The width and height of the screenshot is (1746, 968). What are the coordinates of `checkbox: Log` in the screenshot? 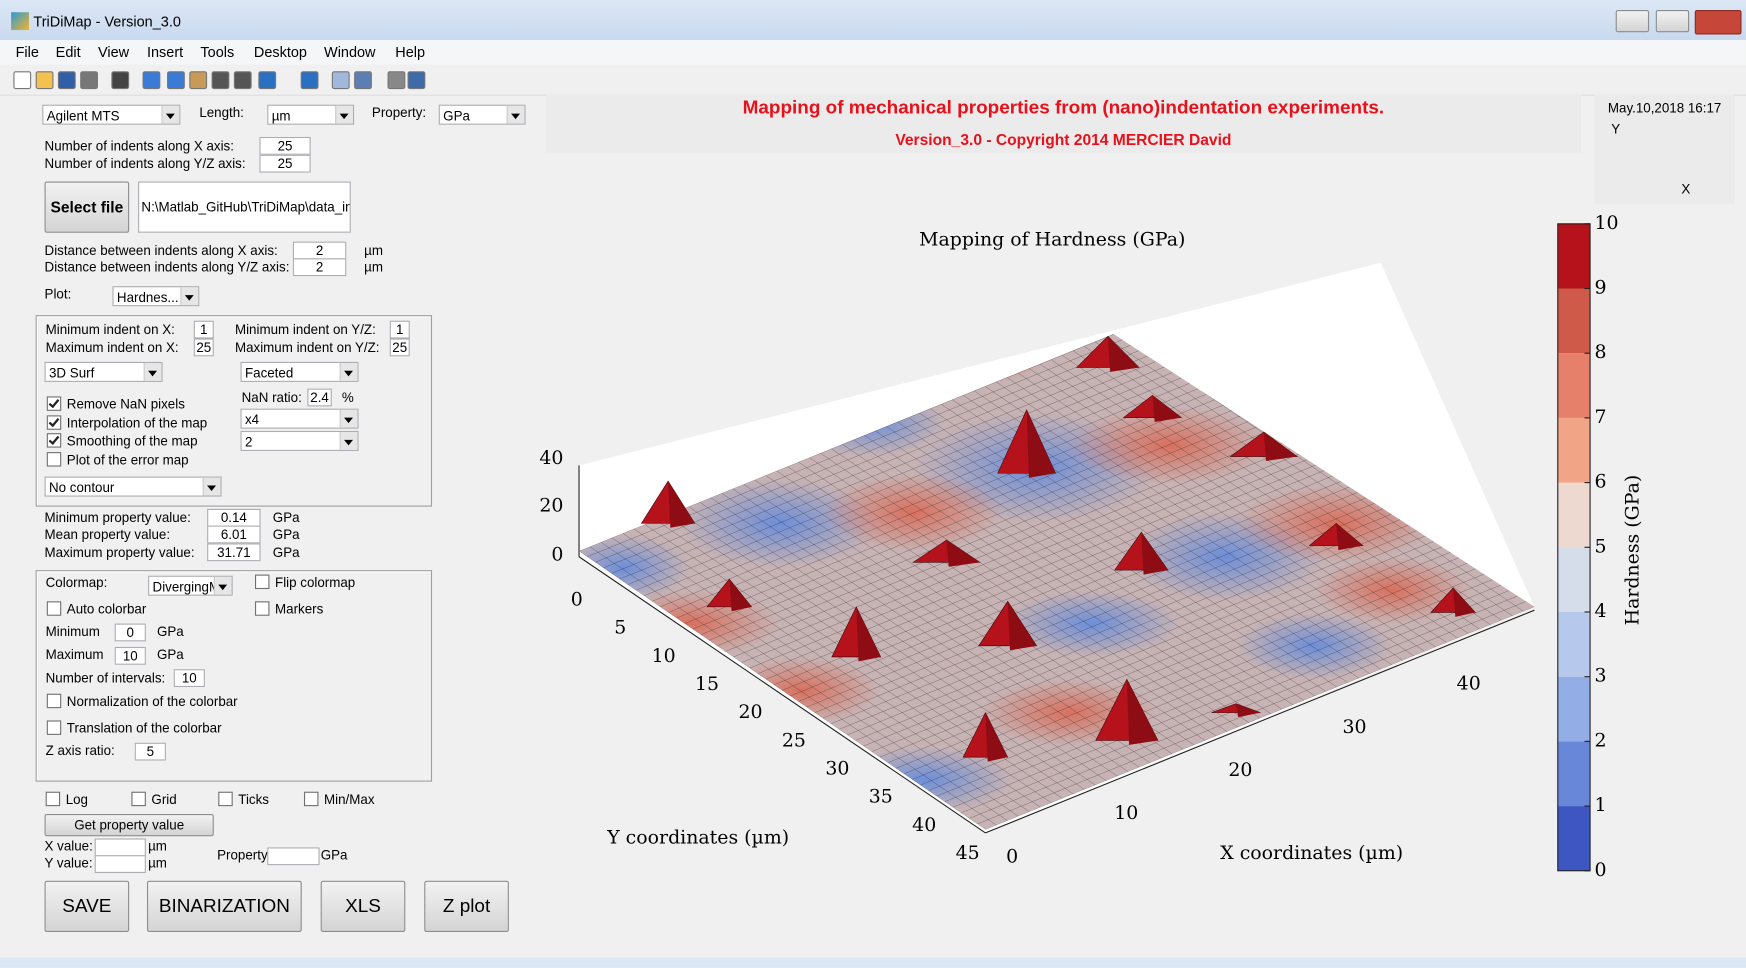 It's located at (66, 800).